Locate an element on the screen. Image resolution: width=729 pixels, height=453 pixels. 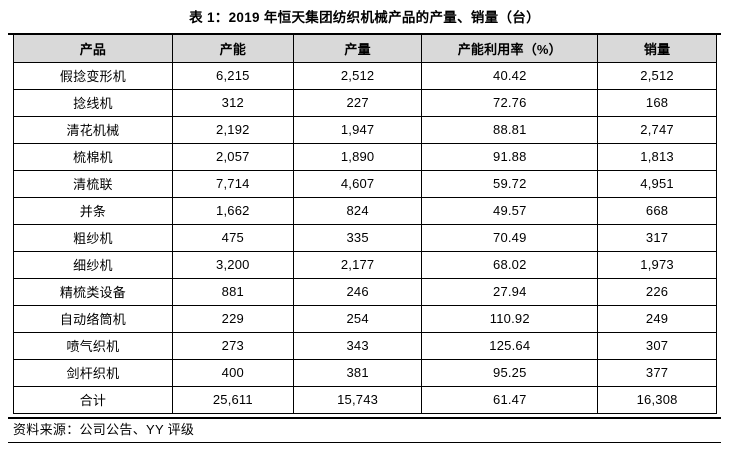
product-cell: 粗纱机 is located at coordinates (93, 237).